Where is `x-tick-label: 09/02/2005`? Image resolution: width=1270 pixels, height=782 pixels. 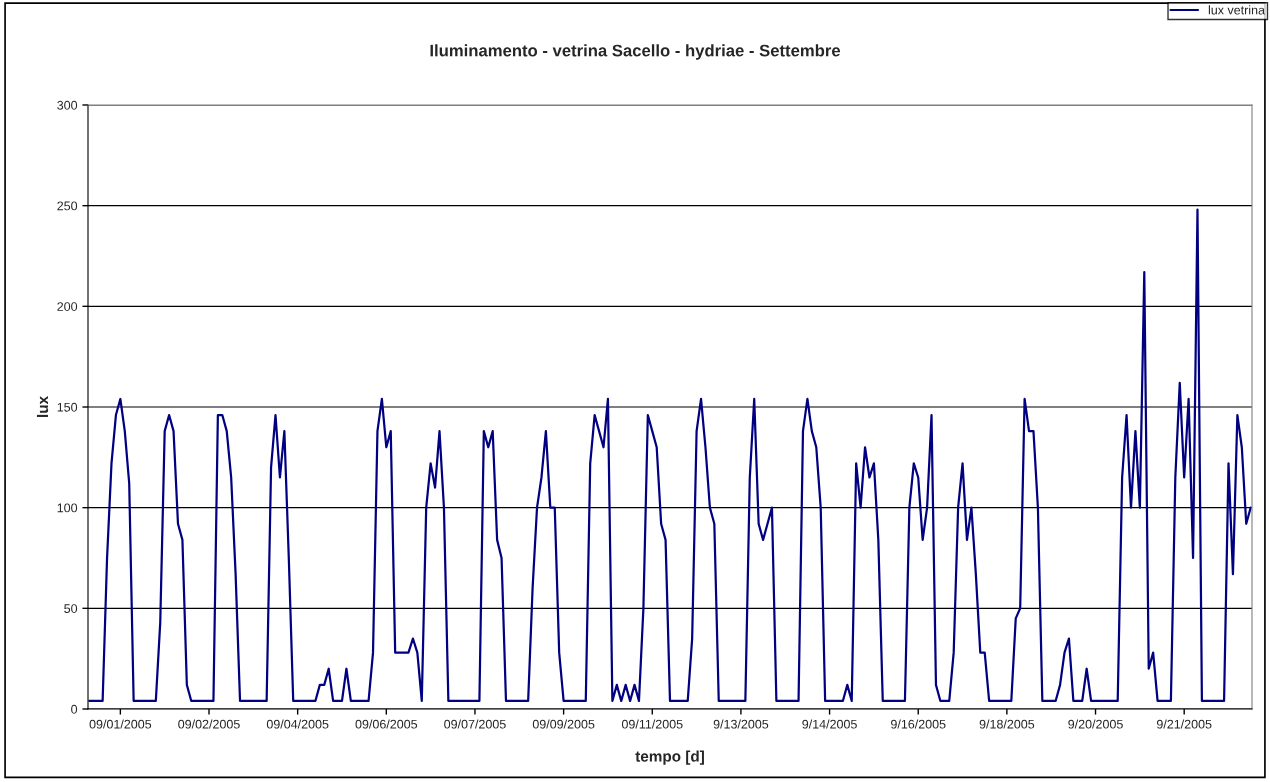 x-tick-label: 09/02/2005 is located at coordinates (209, 724).